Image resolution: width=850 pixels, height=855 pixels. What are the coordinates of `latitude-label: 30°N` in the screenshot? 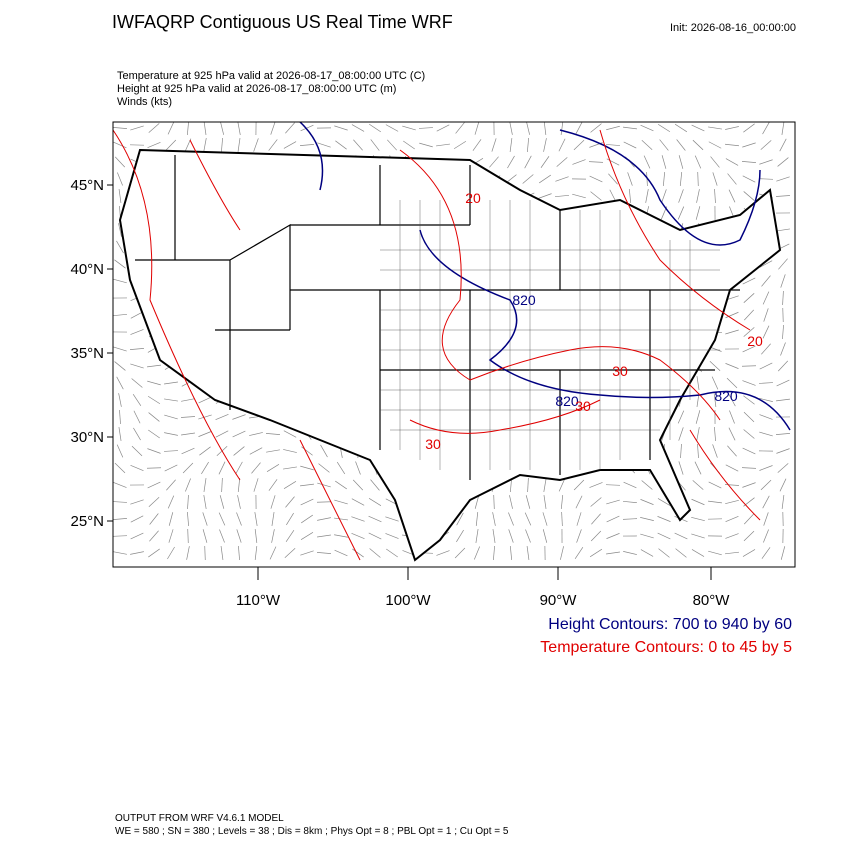 It's located at (87, 437).